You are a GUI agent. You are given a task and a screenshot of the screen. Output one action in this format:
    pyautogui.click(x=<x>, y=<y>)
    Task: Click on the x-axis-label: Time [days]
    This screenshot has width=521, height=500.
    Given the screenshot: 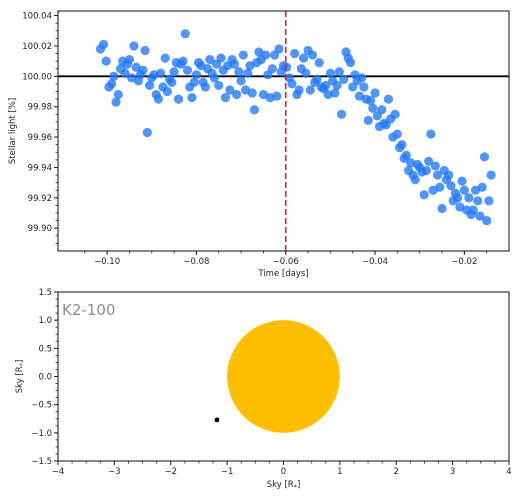 What is the action you would take?
    pyautogui.click(x=282, y=274)
    